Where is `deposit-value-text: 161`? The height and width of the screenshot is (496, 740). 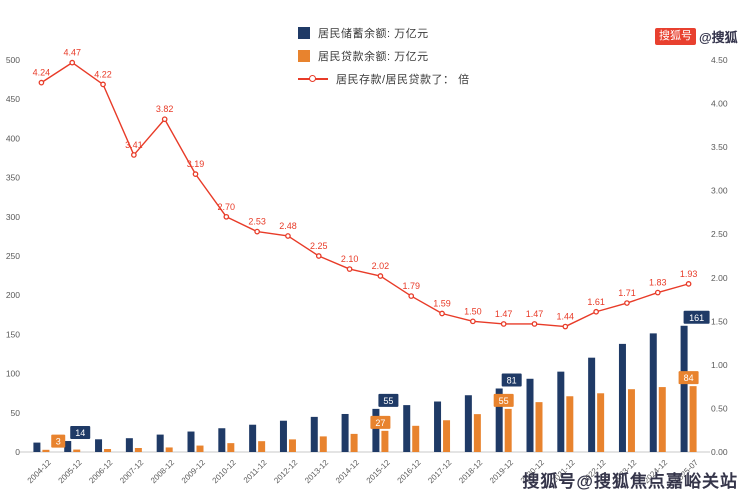
deposit-value-text: 161 is located at coordinates (696, 318).